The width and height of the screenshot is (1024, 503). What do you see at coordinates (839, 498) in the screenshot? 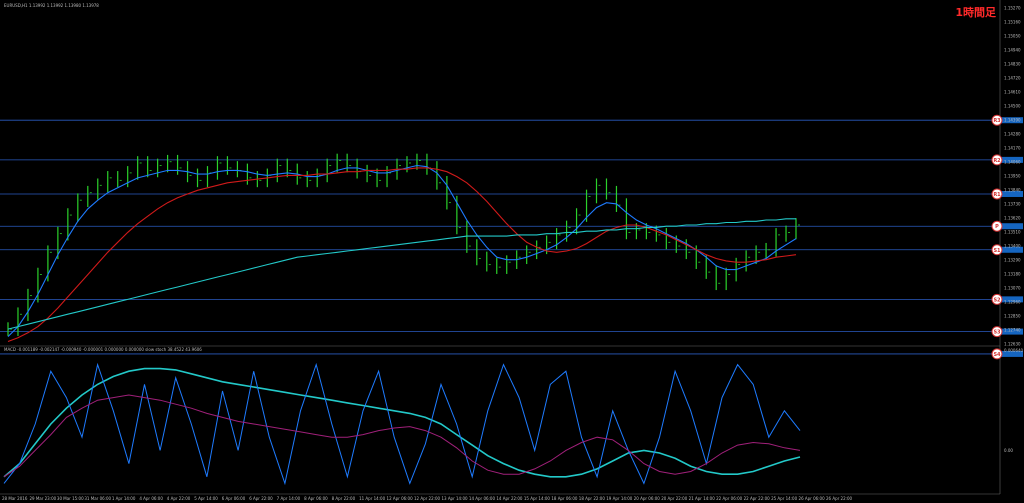
I see `x-tick-label: 26 Apr 22:00` at bounding box center [839, 498].